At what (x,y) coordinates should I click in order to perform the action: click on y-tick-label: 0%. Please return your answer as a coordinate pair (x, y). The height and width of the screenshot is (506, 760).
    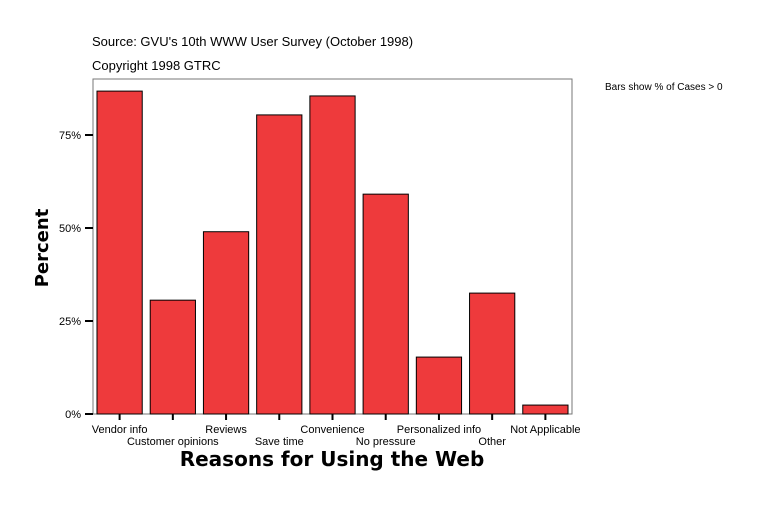
    Looking at the image, I should click on (73, 415).